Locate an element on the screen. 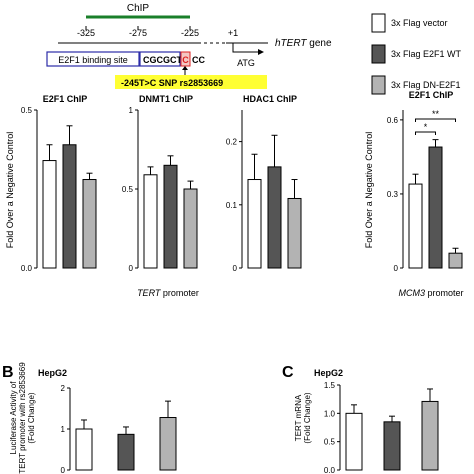  tert-group-suffix: promoter is located at coordinates (179, 293).